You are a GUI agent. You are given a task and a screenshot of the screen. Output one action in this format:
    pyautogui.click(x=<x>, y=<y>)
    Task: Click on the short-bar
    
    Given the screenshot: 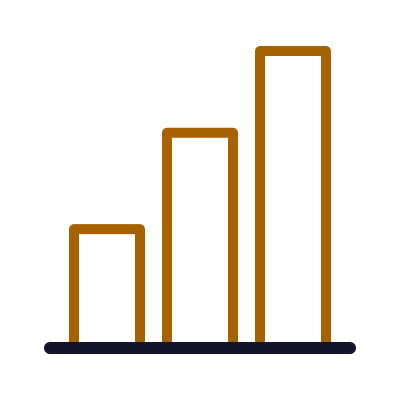 What is the action you would take?
    pyautogui.click(x=107, y=286)
    